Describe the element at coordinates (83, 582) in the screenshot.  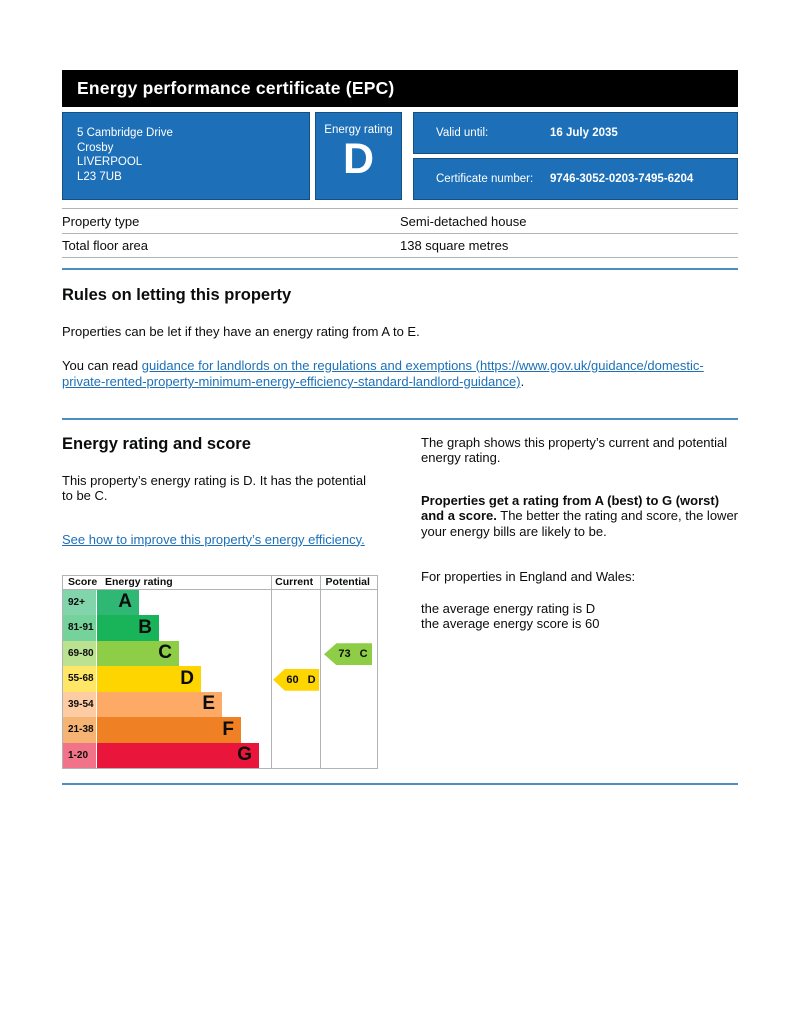
I see `score-column-header: Score` at that location.